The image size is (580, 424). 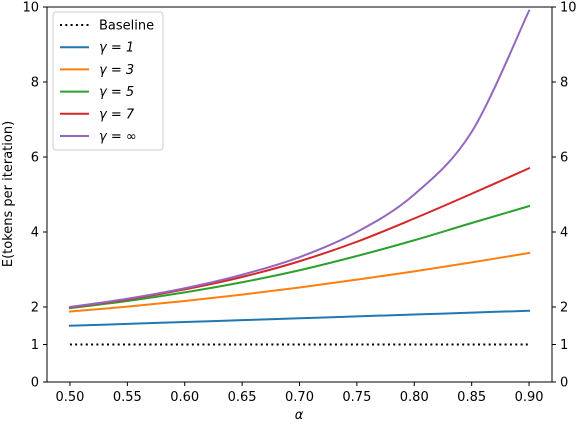 What do you see at coordinates (35, 345) in the screenshot?
I see `y-tick-label-left: 1` at bounding box center [35, 345].